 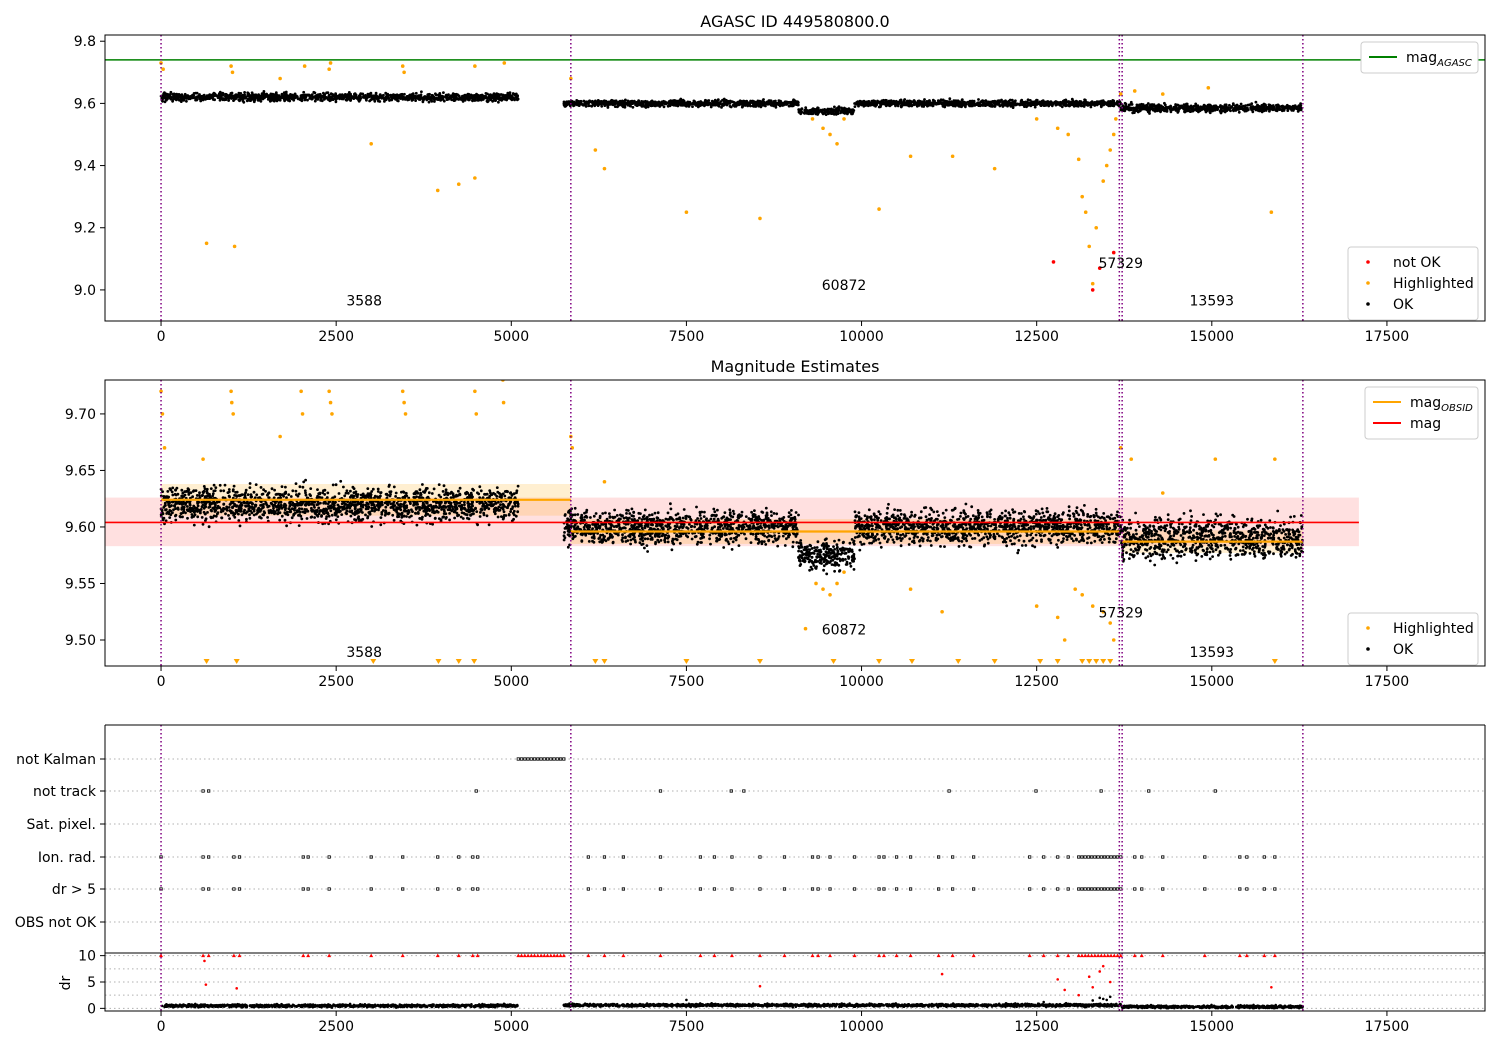 I want to click on top-annotation: 3588, so click(x=364, y=301).